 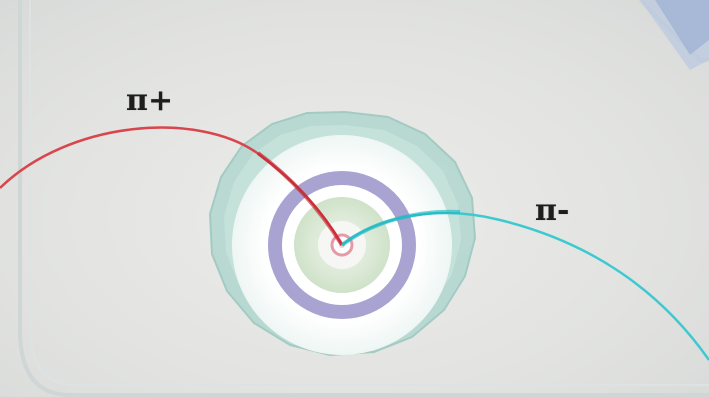 What do you see at coordinates (150, 100) in the screenshot?
I see `pi-plus-label: π+` at bounding box center [150, 100].